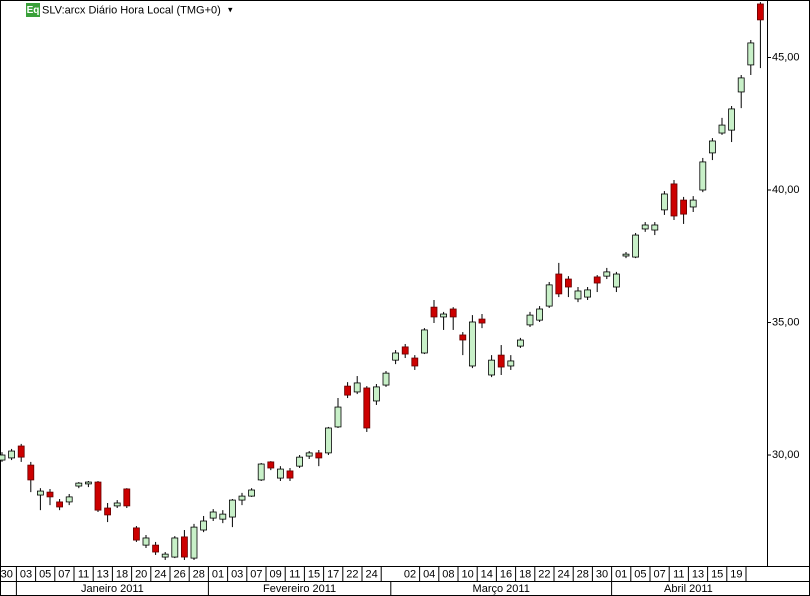  I want to click on x-tick-label: 19, so click(736, 574).